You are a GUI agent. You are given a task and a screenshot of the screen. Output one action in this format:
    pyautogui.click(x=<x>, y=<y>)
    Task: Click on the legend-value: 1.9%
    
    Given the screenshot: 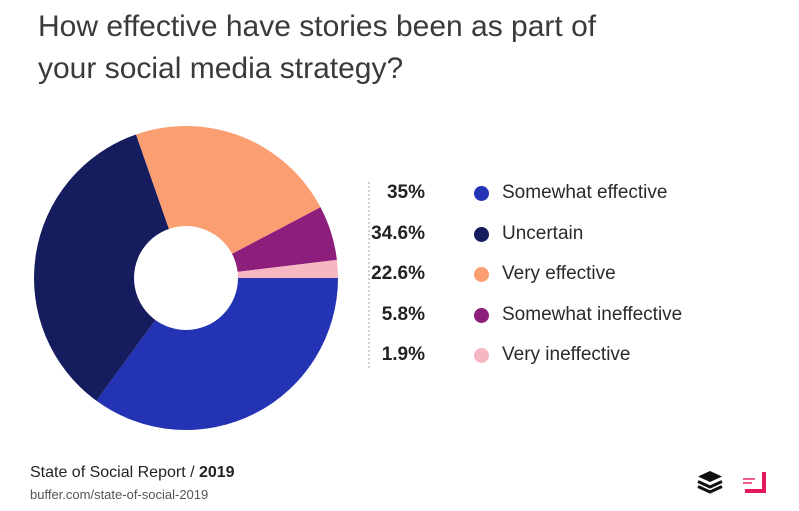 What is the action you would take?
    pyautogui.click(x=403, y=354)
    